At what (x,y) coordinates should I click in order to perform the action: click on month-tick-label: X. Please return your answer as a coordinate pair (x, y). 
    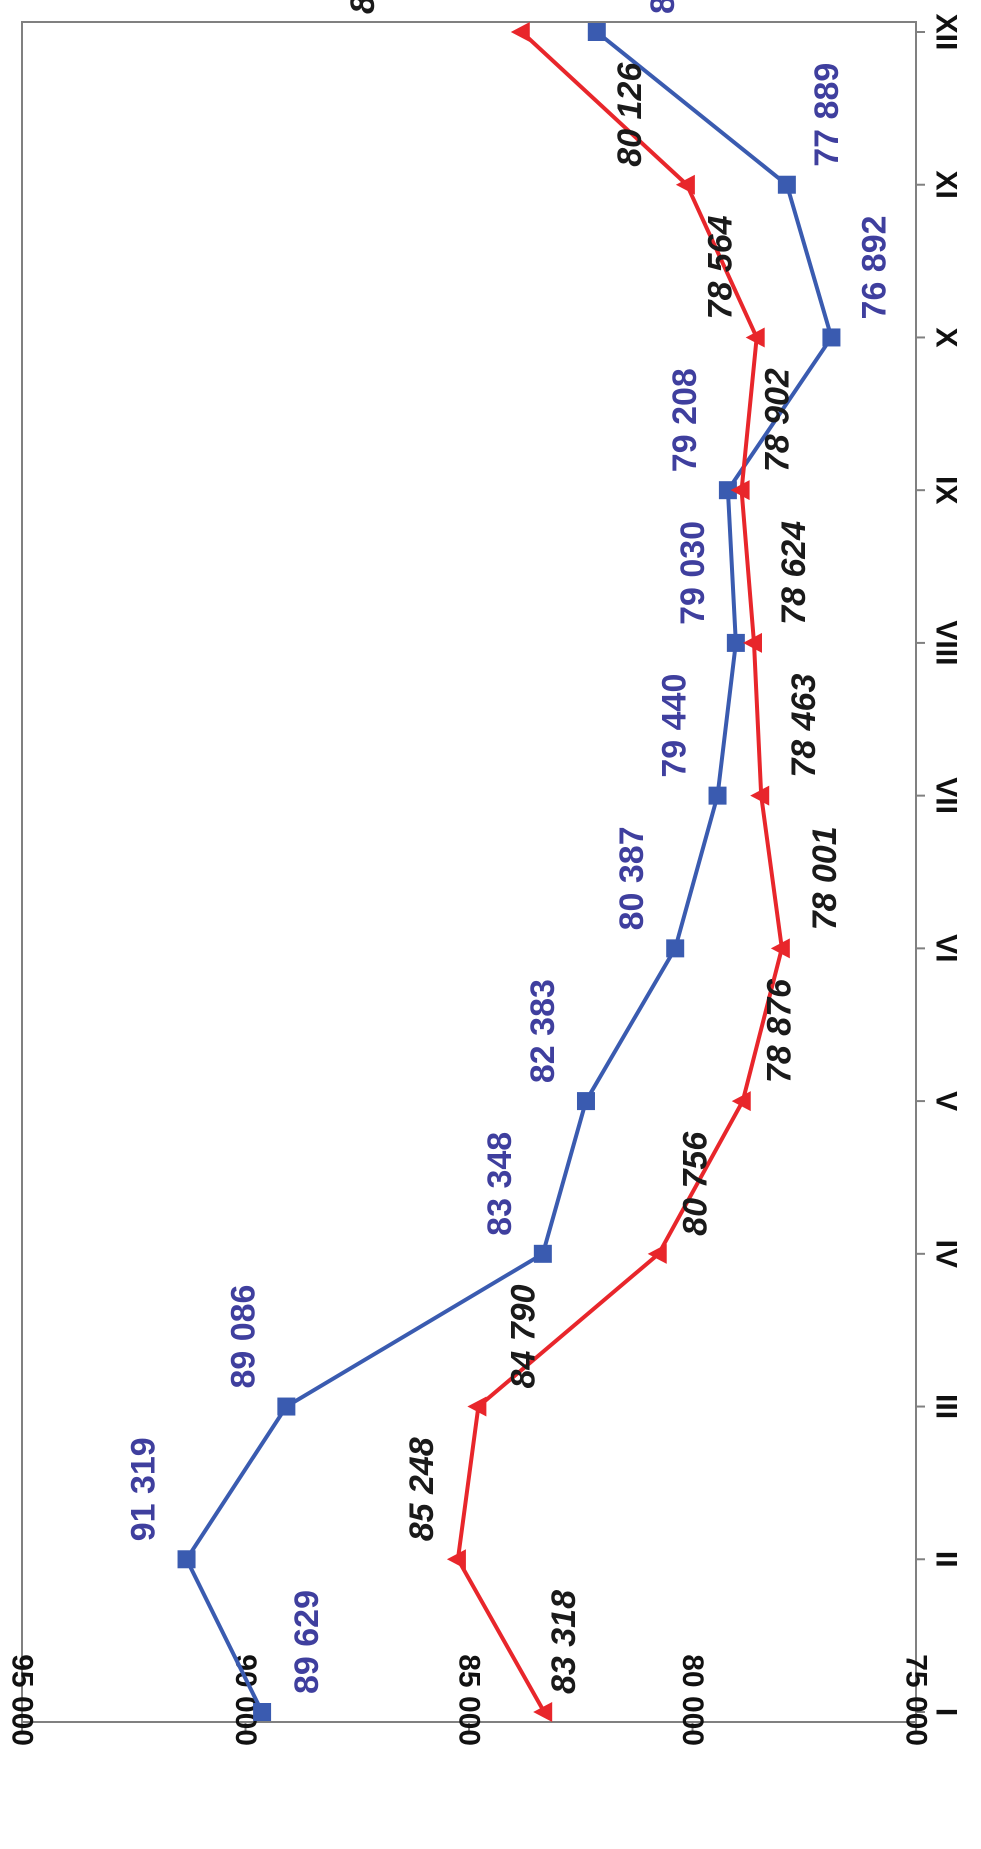
    Looking at the image, I should click on (946, 337).